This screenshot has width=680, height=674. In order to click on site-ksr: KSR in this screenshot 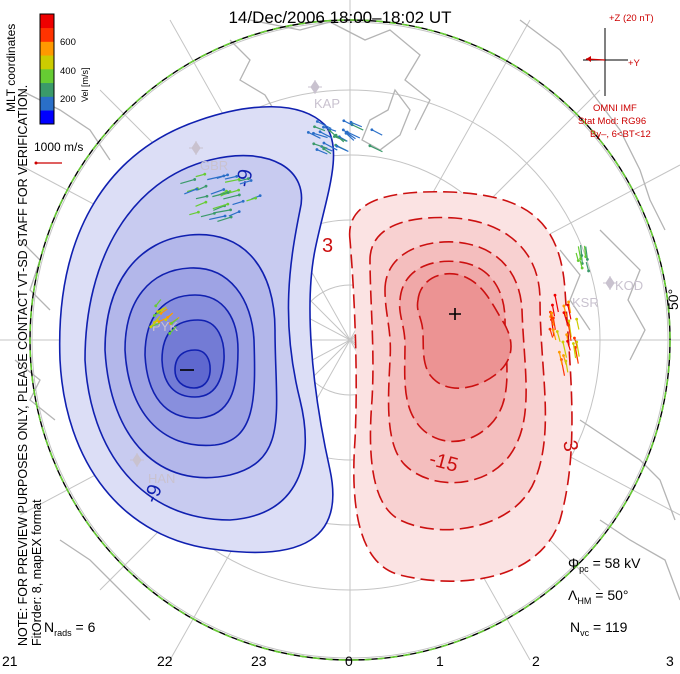, I will do `click(585, 302)`.